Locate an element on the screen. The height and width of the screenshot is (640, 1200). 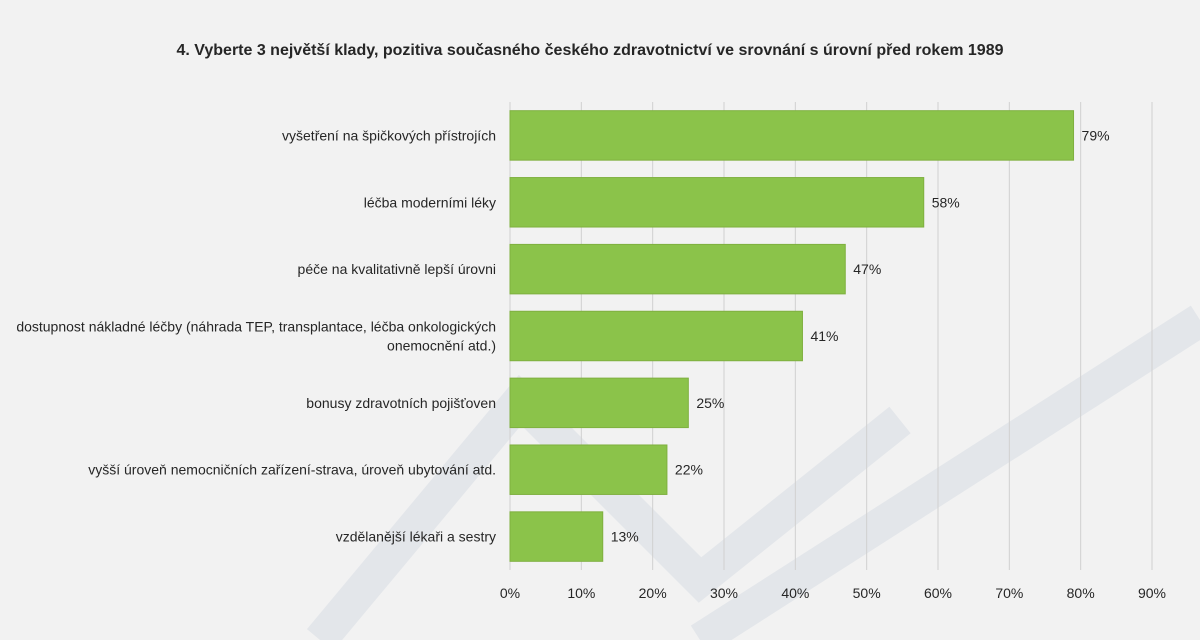
x-tick-label: 90% is located at coordinates (1152, 593).